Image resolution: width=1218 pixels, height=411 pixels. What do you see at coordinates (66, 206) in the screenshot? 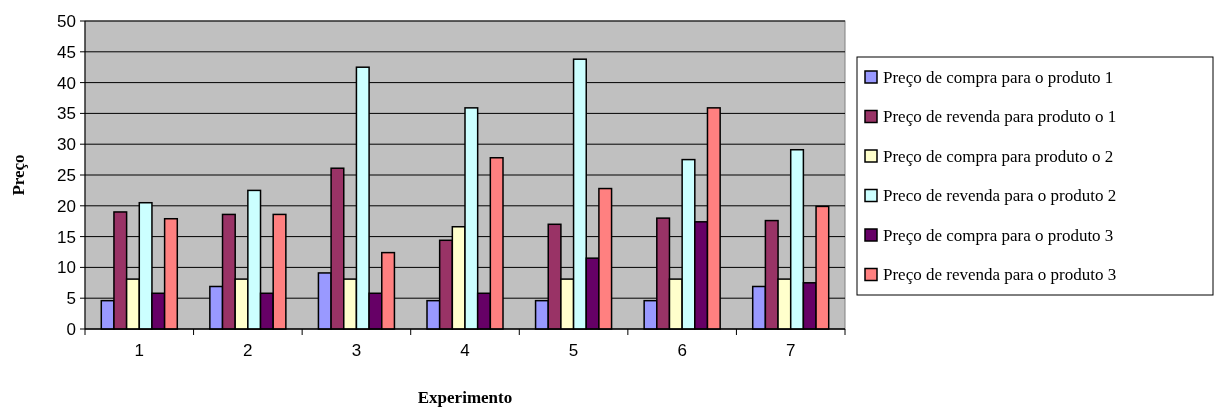
I see `y-tick-label: 20` at bounding box center [66, 206].